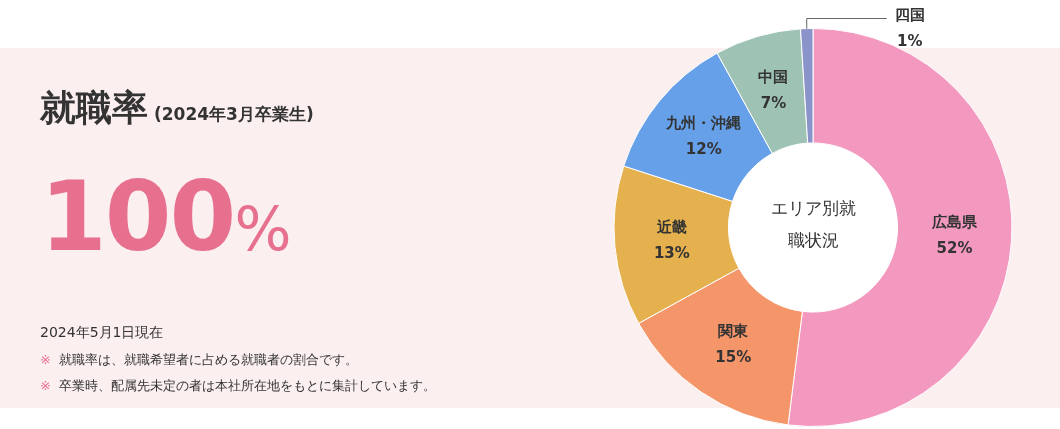 Image resolution: width=1060 pixels, height=429 pixels. I want to click on text: 就職率, so click(94, 107).